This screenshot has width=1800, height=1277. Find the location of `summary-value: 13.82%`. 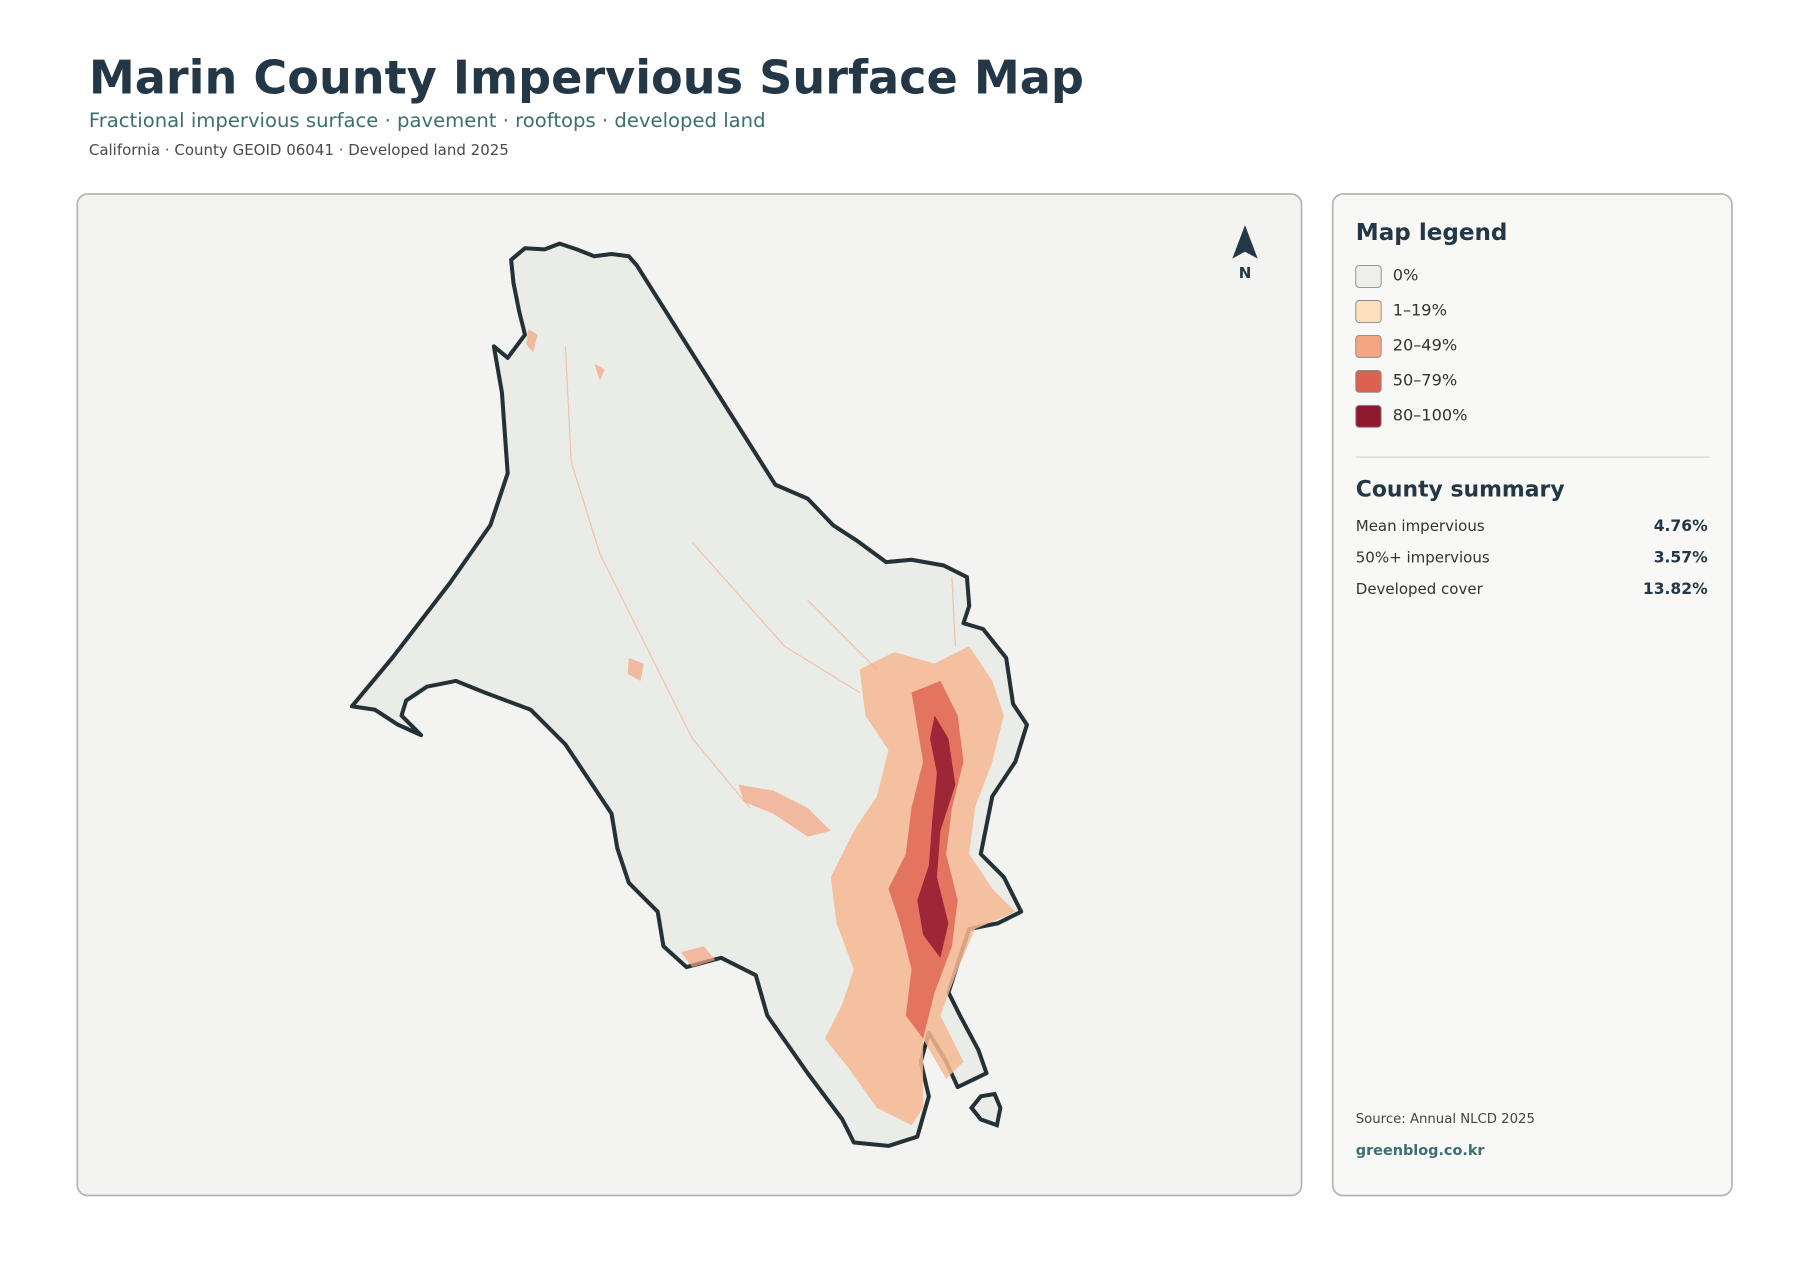

summary-value: 13.82% is located at coordinates (1675, 589).